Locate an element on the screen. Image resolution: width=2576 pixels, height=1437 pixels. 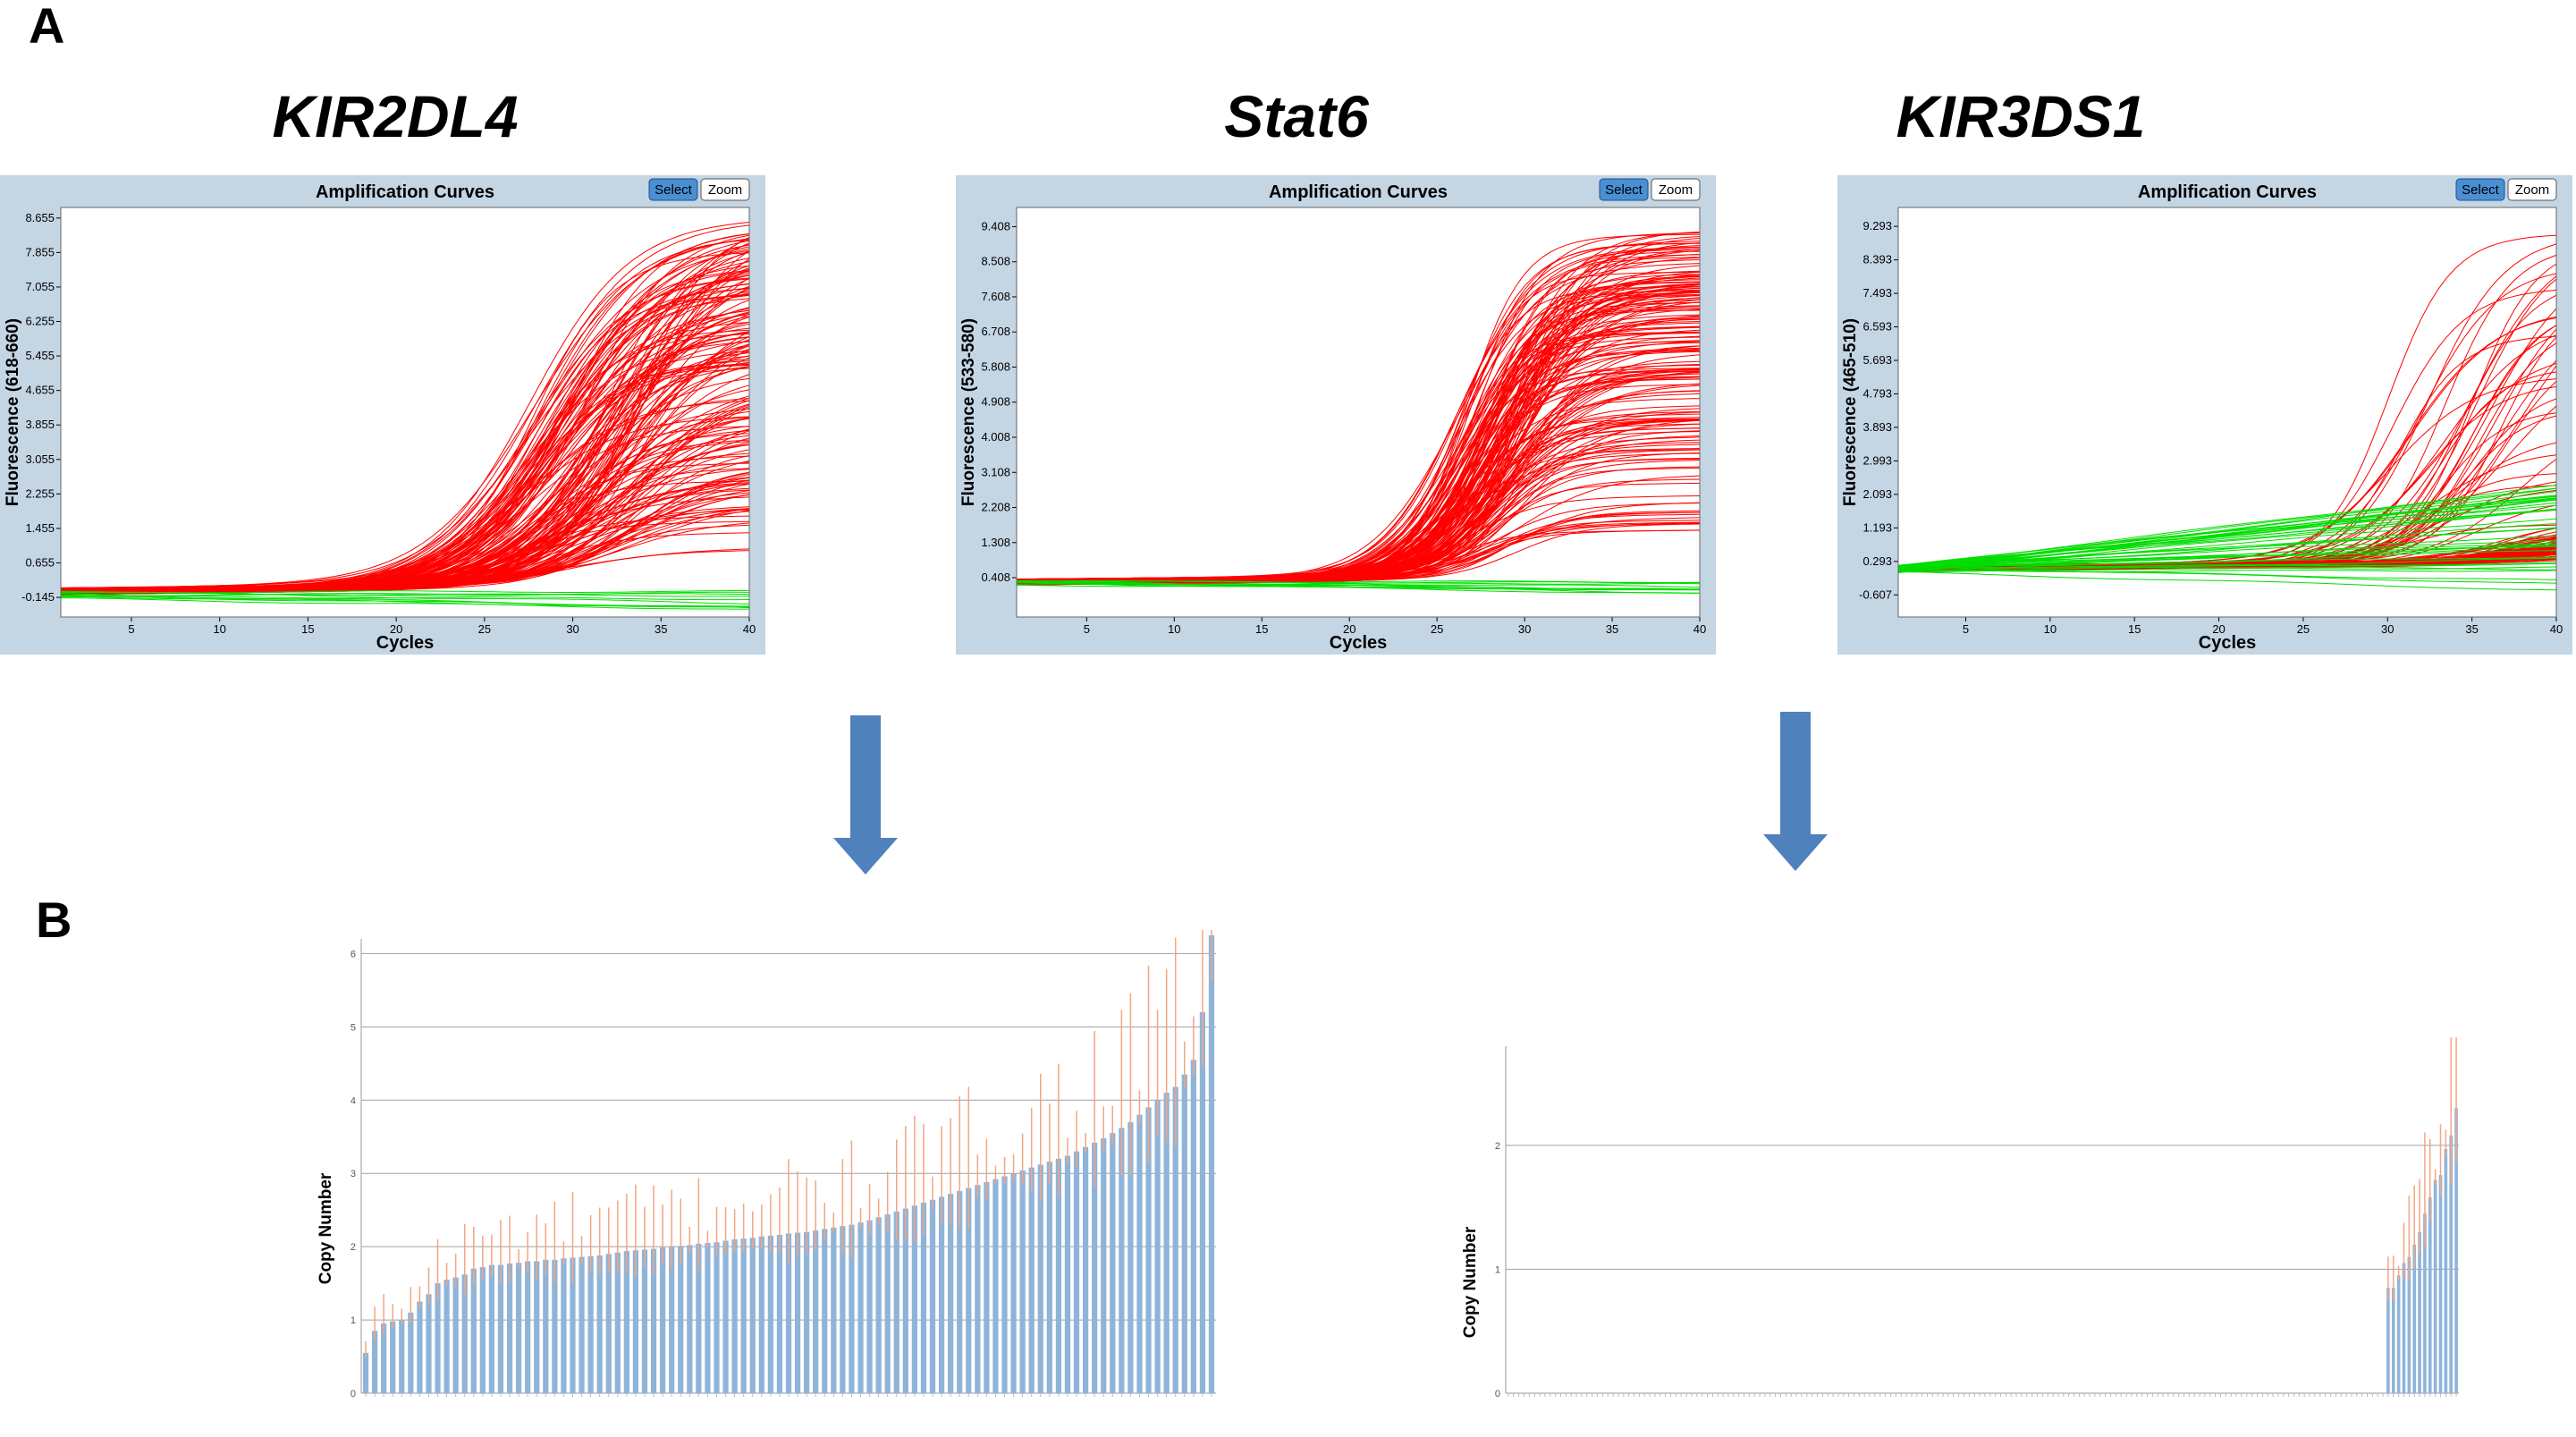
y-tick-label: 6.708 is located at coordinates (995, 332).